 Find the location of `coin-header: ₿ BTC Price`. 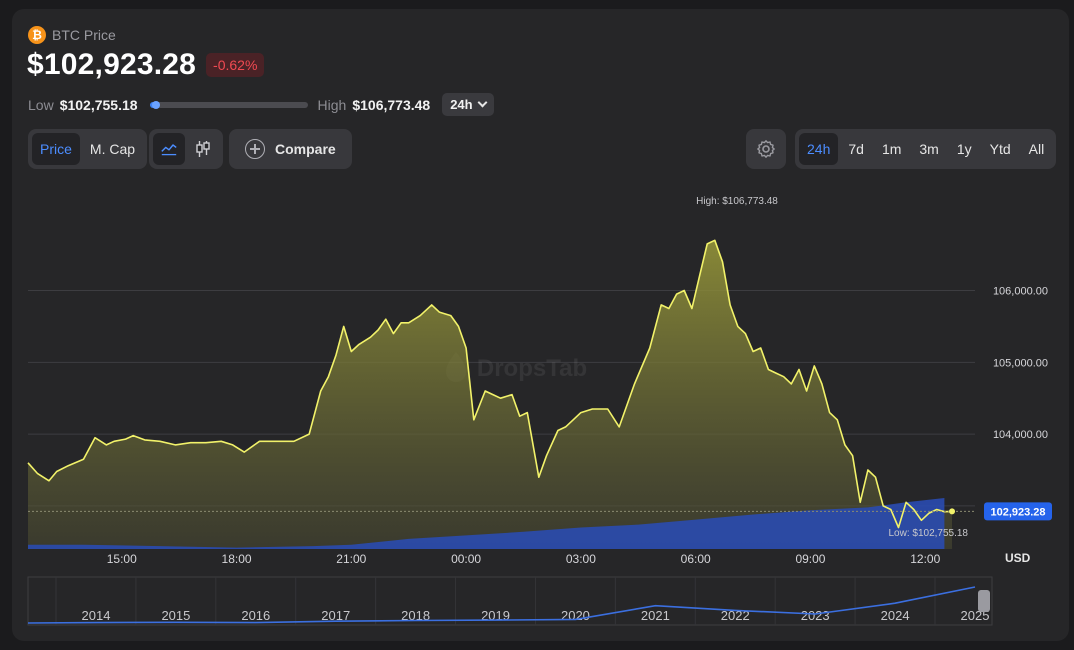

coin-header: ₿ BTC Price is located at coordinates (72, 35).